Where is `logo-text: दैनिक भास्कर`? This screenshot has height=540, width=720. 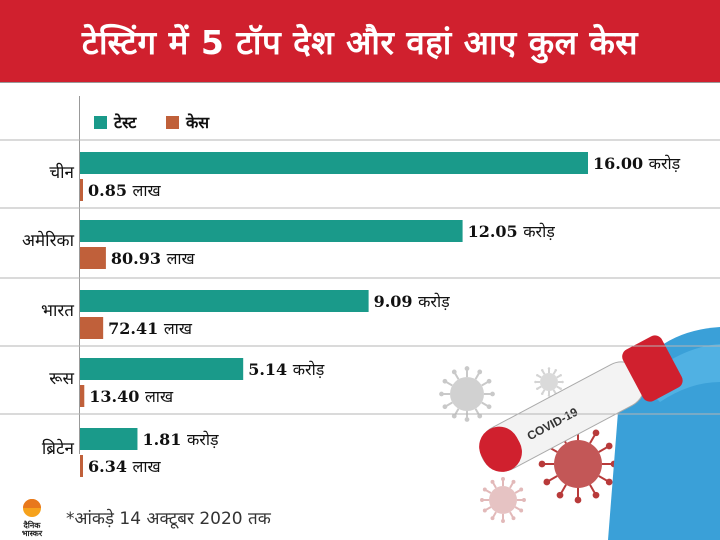
logo-text: दैनिक भास्कर is located at coordinates (32, 530).